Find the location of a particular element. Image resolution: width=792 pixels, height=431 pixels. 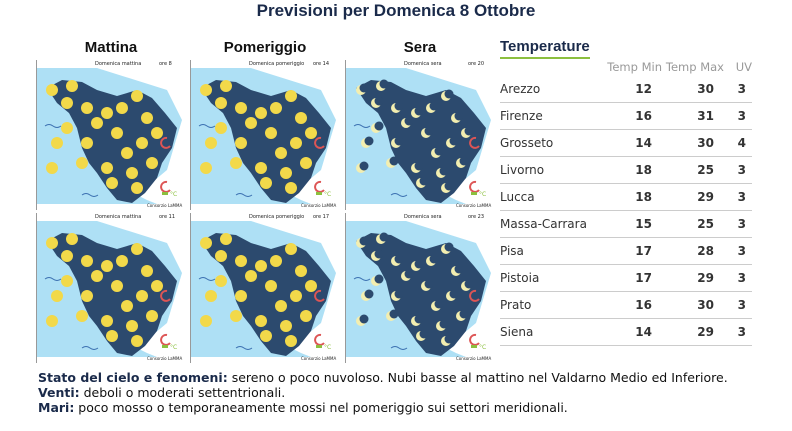

temp-max: 28 is located at coordinates (693, 251).